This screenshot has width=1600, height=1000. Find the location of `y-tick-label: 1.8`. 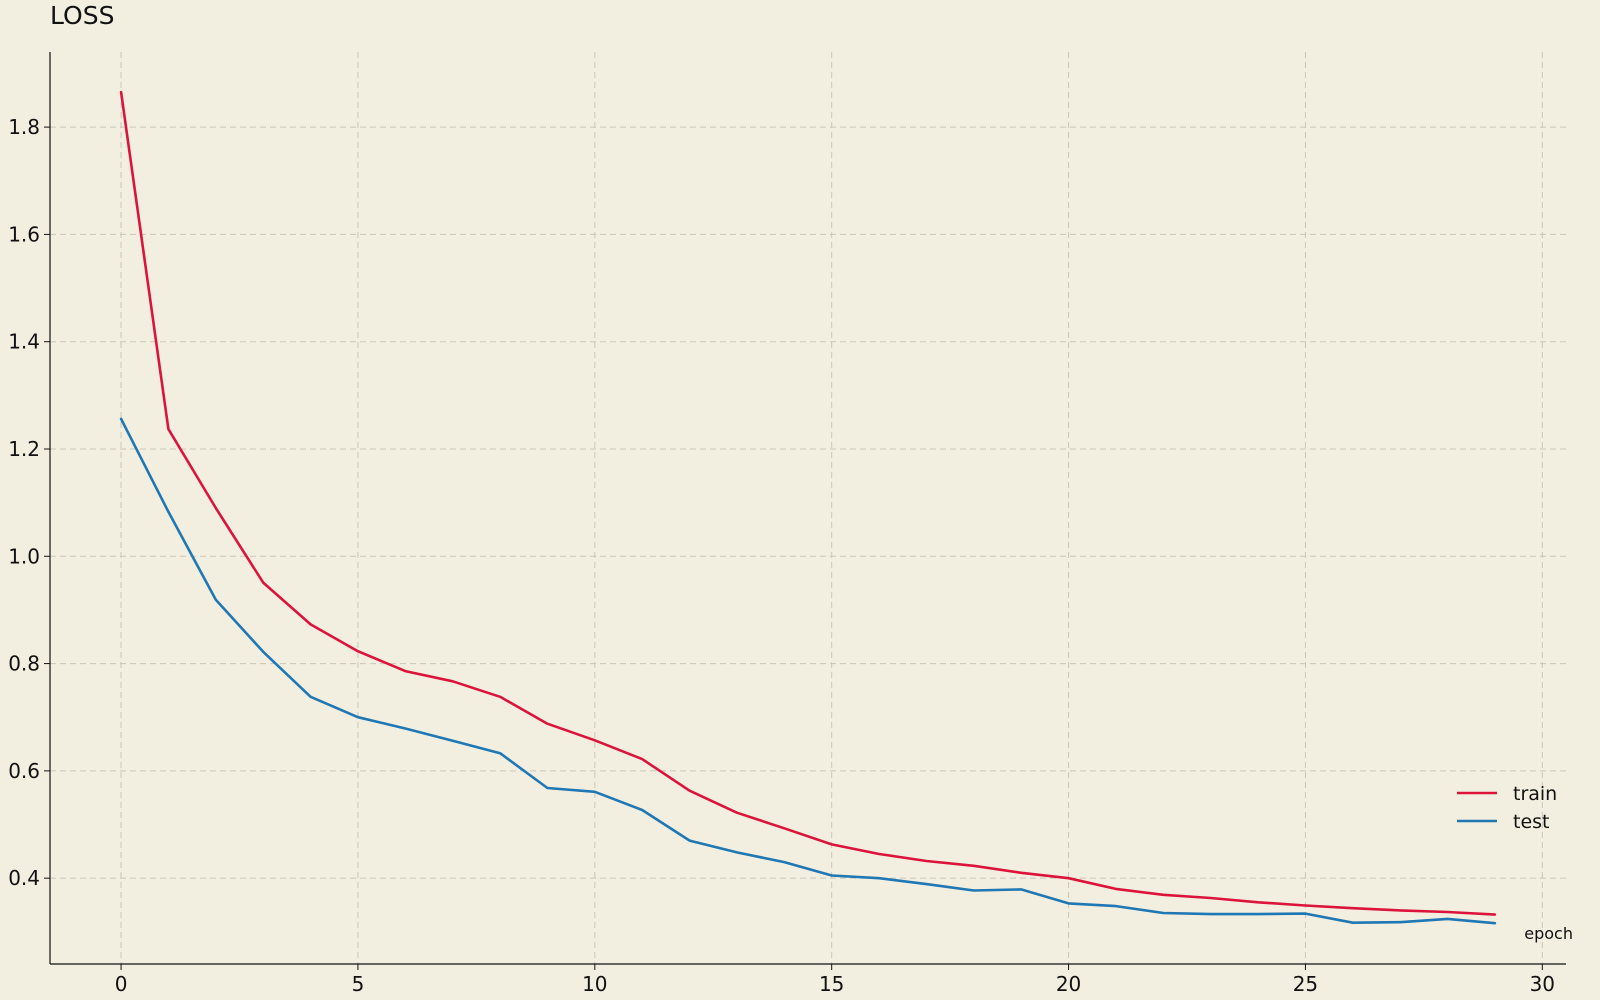

y-tick-label: 1.8 is located at coordinates (24, 127).